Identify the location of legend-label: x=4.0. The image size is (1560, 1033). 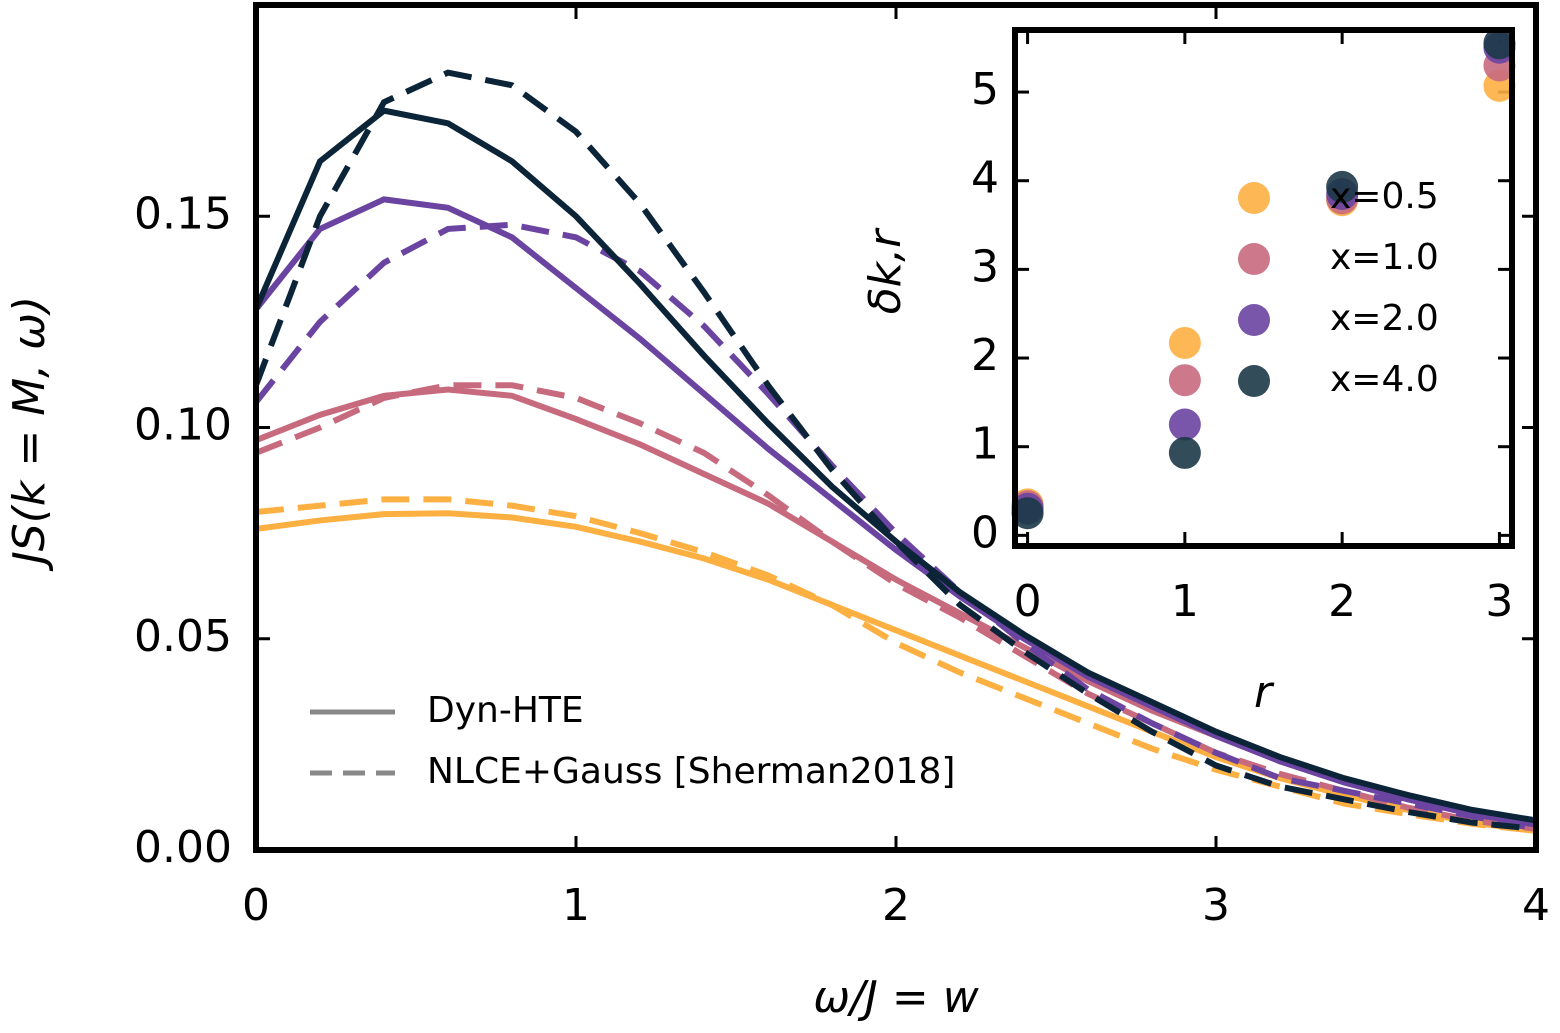
(1384, 379).